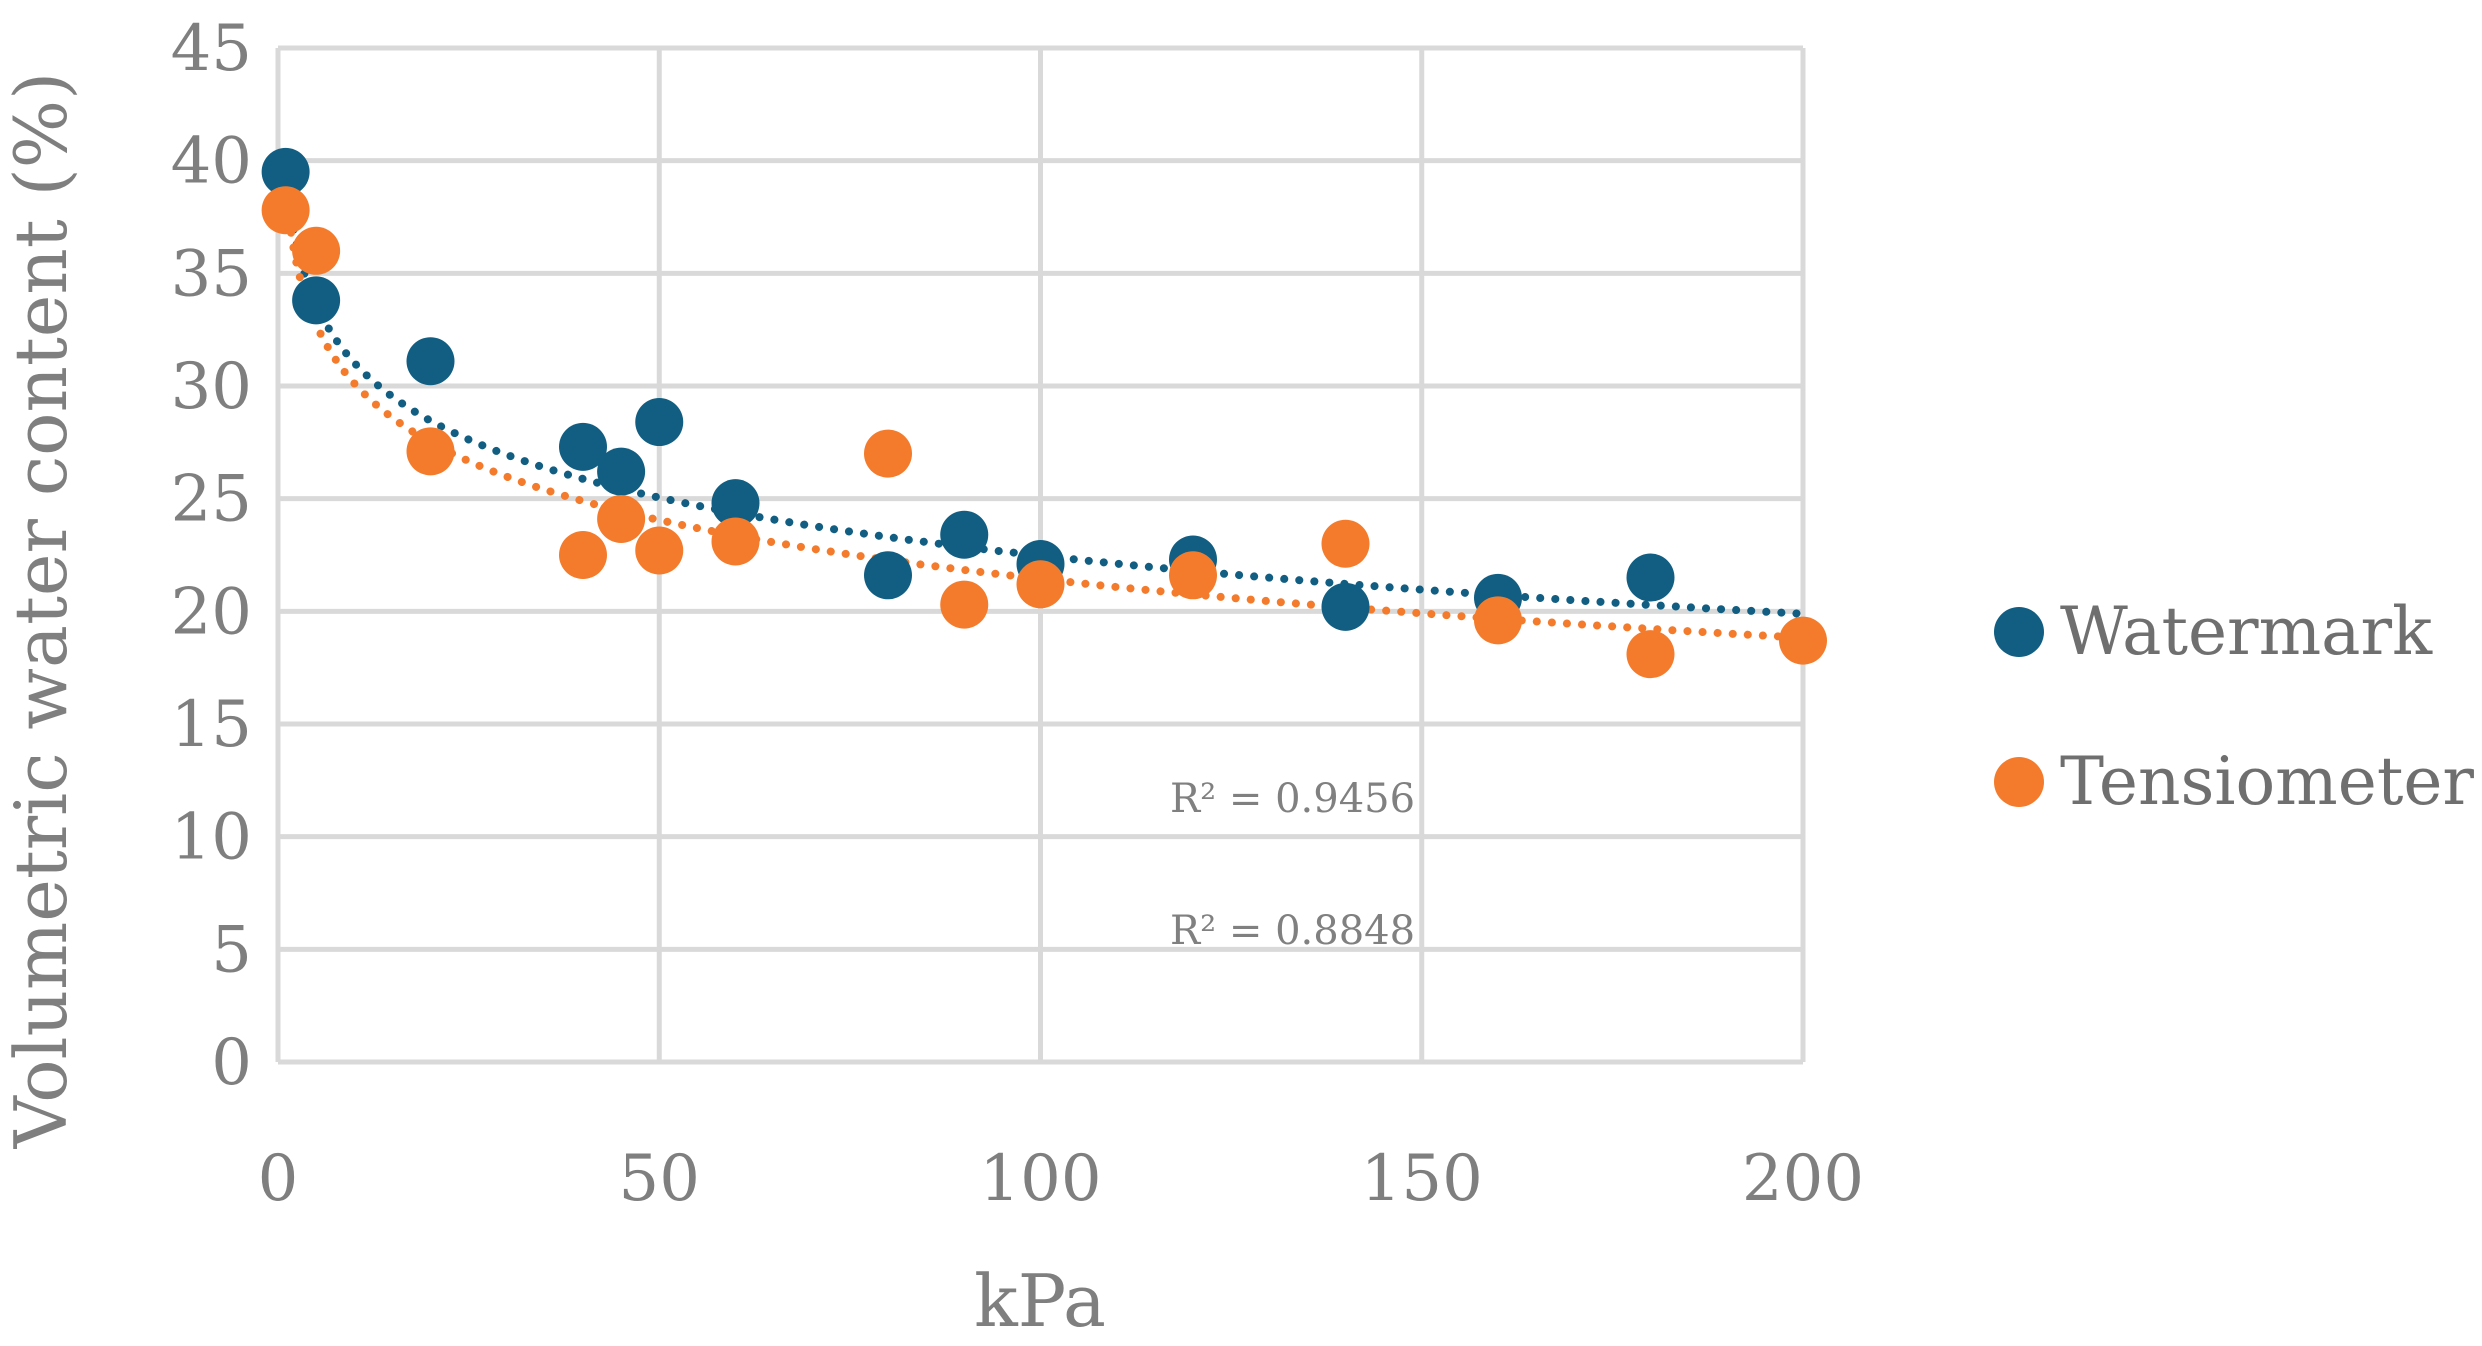 The height and width of the screenshot is (1346, 2482). Describe the element at coordinates (1040, 1179) in the screenshot. I see `x-tick-label-100: 100` at that location.